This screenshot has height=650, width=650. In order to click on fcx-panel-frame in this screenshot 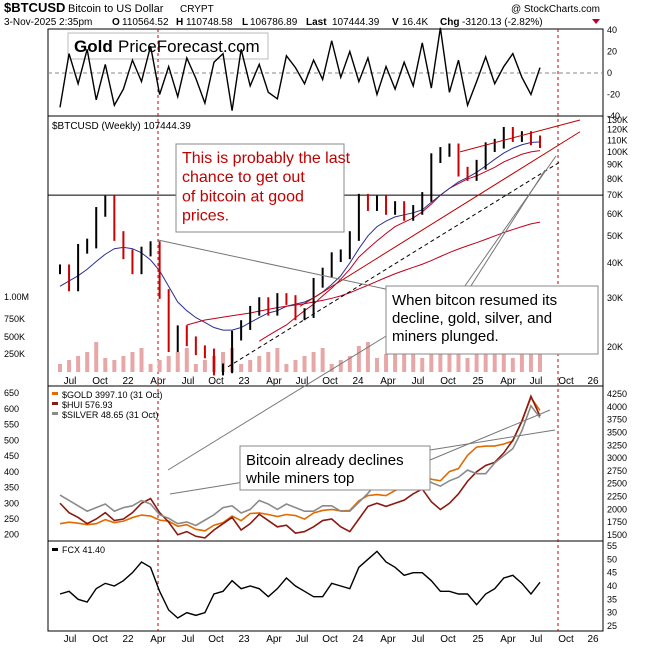, I will do `click(325, 586)`.